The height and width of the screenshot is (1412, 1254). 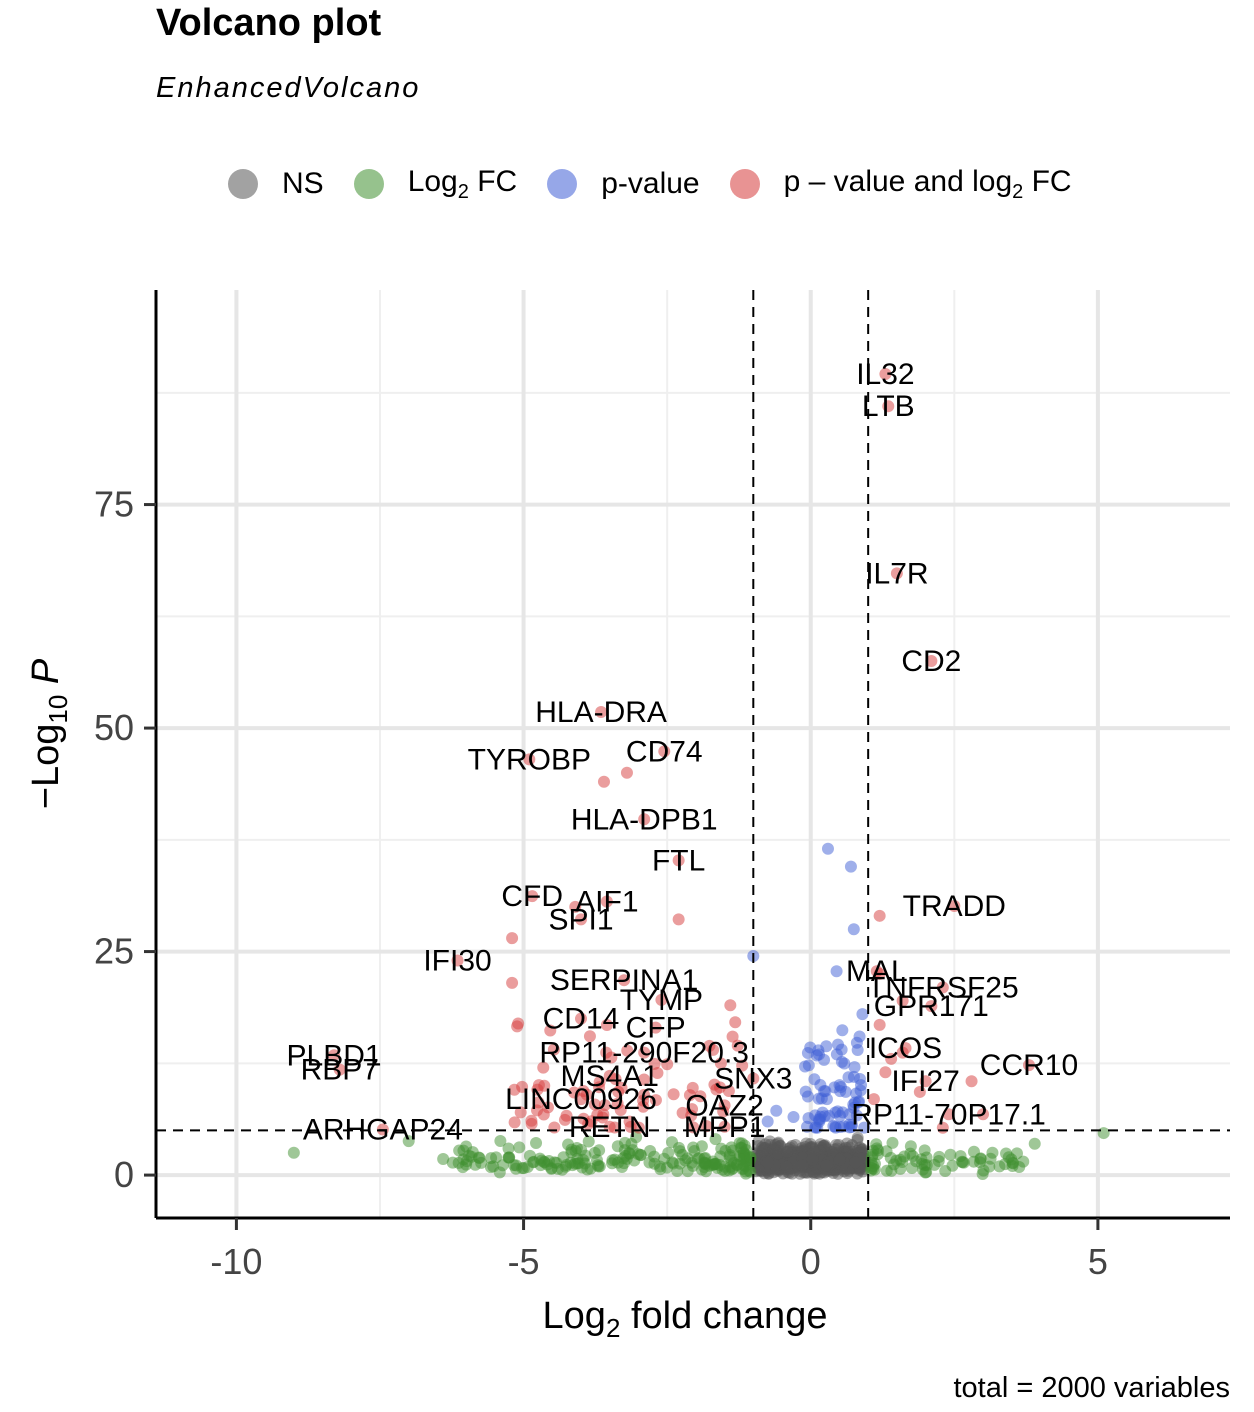 I want to click on gene-label: RBP7, so click(x=340, y=1070).